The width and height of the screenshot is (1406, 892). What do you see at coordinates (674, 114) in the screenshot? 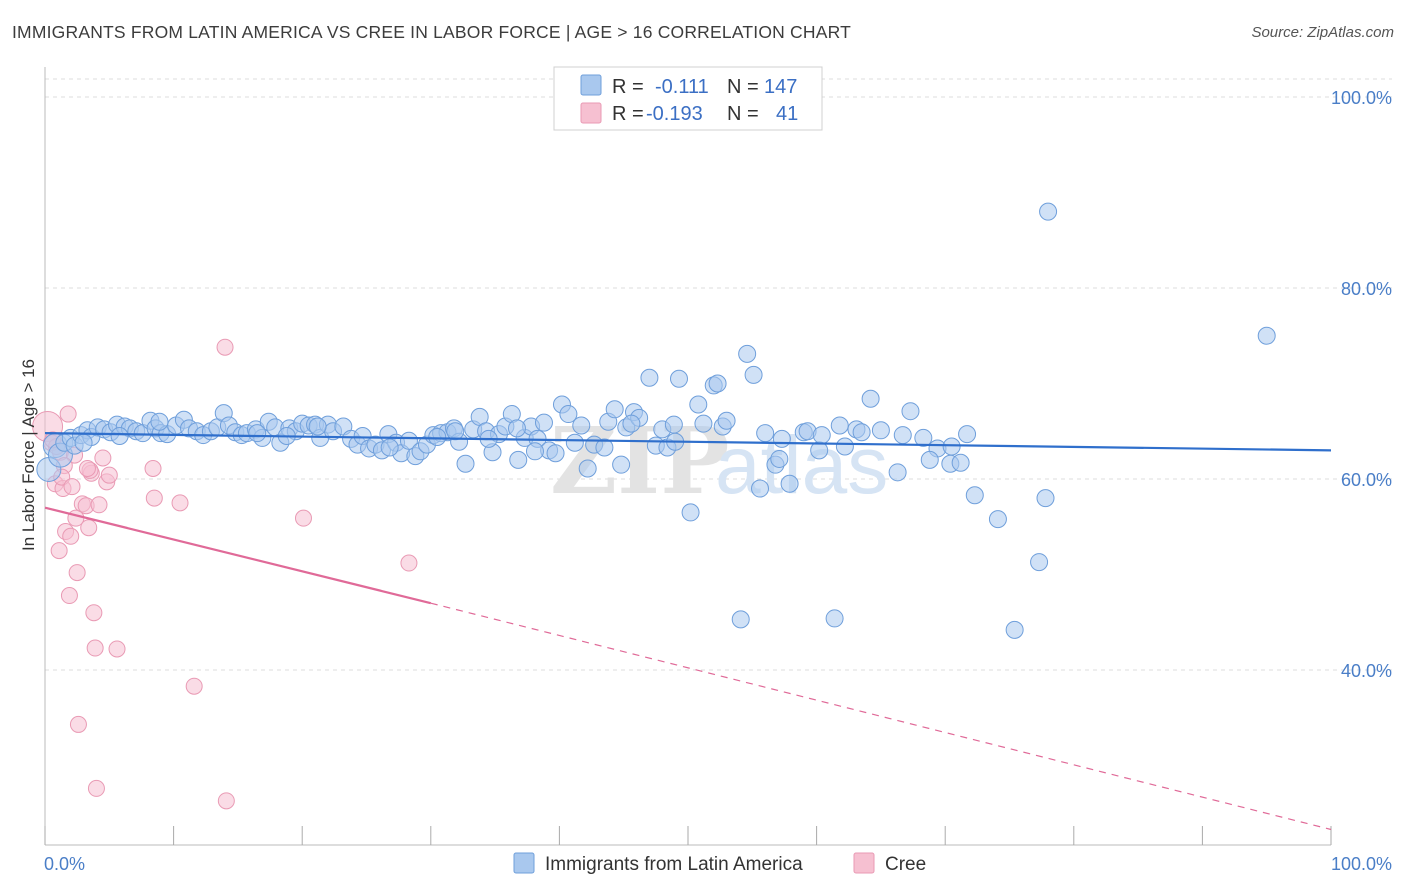
I see `legend-r-value-2: -0.193` at bounding box center [674, 114].